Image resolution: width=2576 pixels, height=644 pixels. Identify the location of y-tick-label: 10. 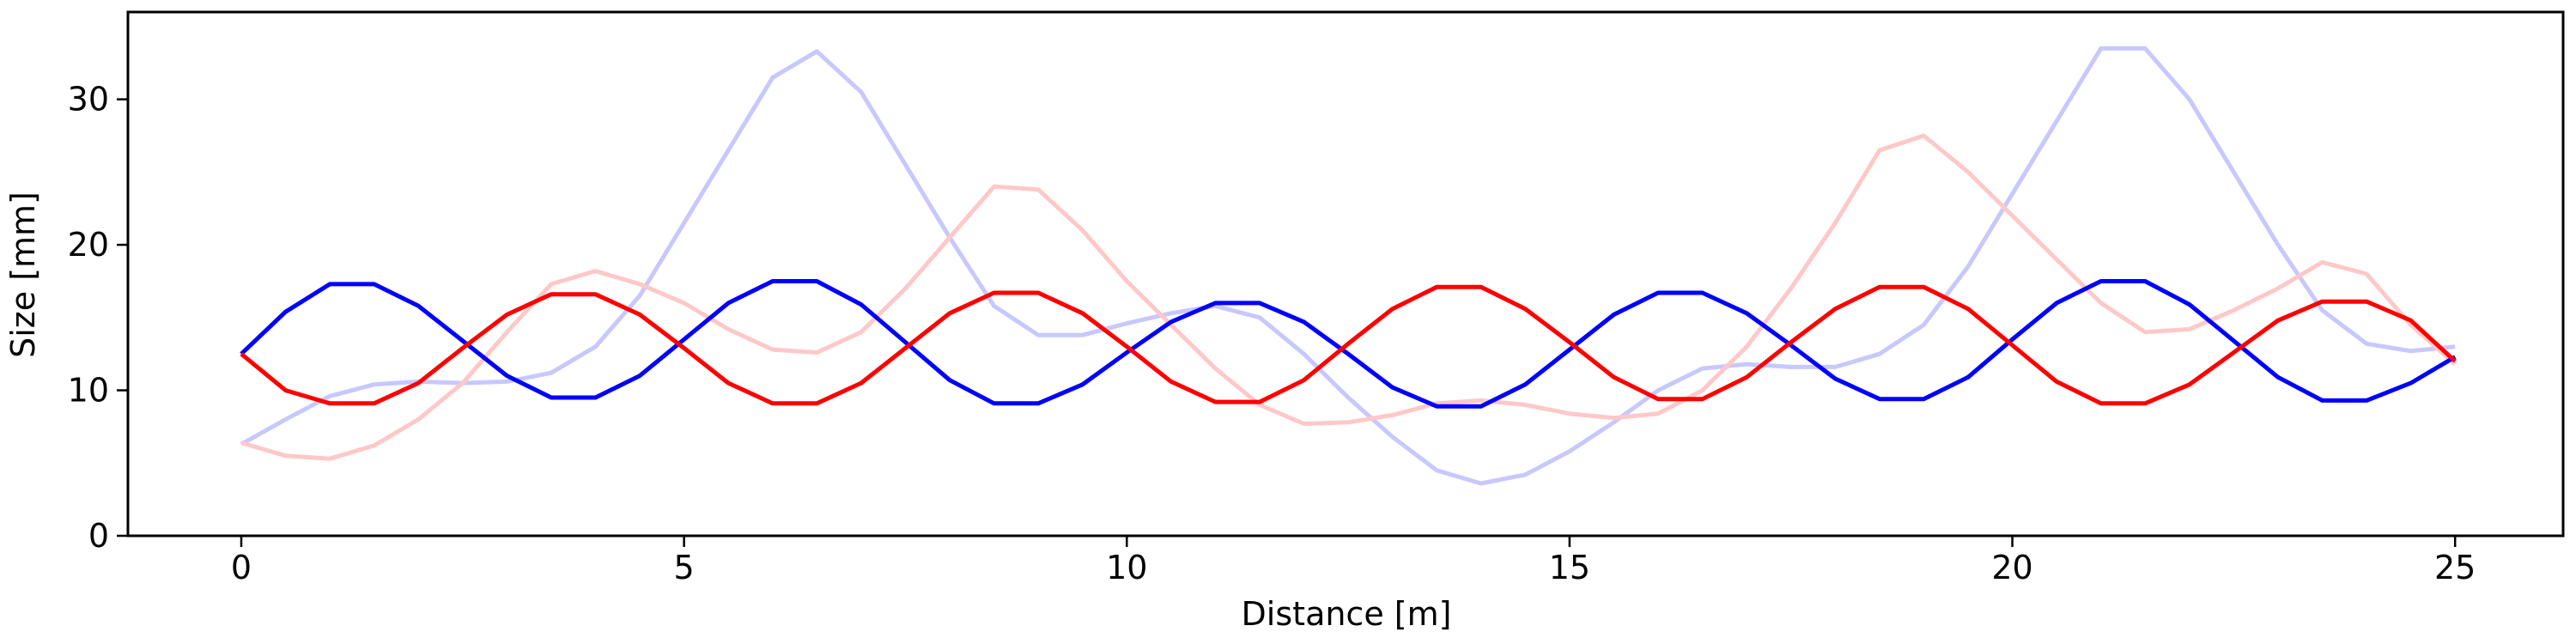
(88, 391).